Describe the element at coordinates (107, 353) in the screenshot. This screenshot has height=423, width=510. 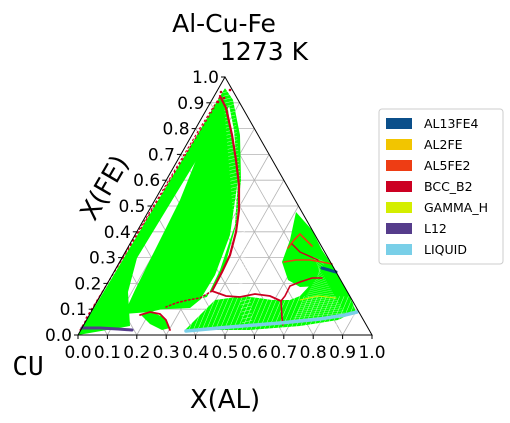
I see `x-tick-label: 0.1` at that location.